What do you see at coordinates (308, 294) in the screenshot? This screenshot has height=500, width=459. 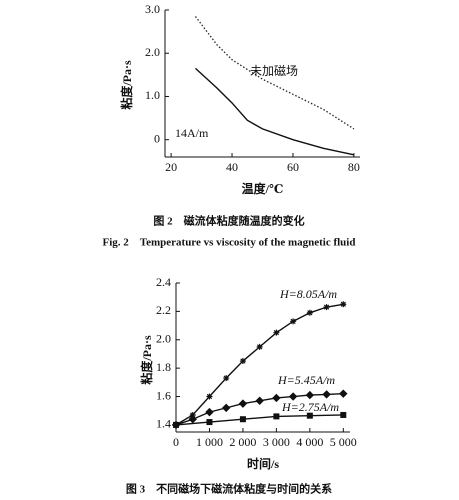 I see `series-label: H=8.05A/m` at bounding box center [308, 294].